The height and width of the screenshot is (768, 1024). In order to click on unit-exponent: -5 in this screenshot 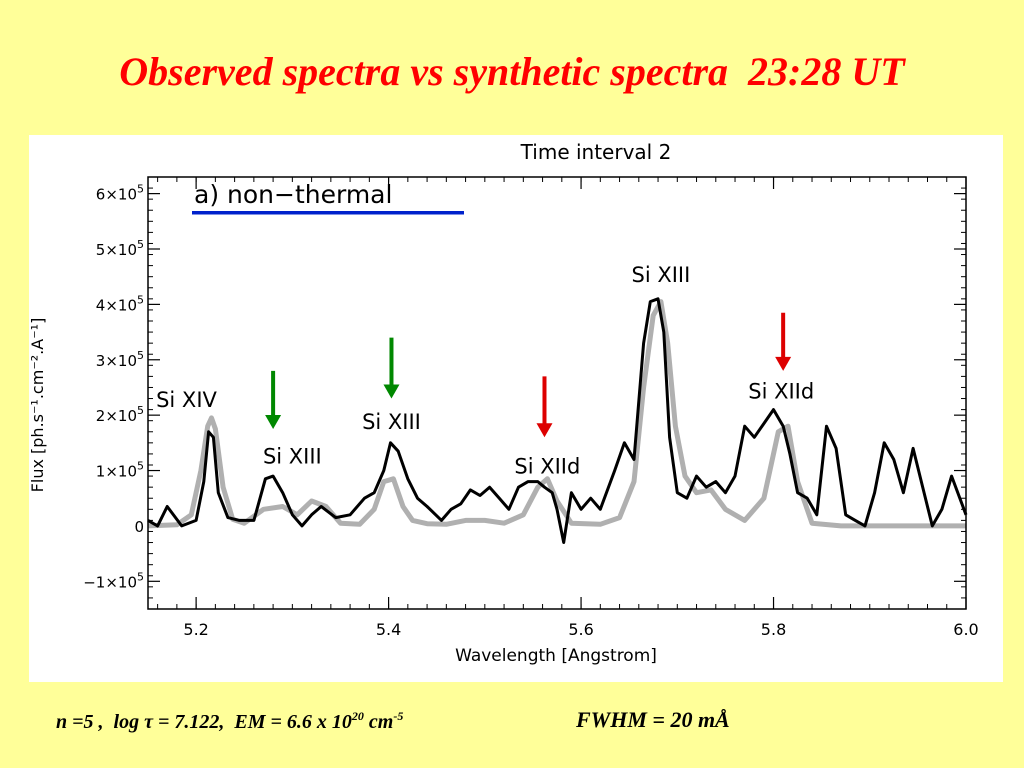, I will do `click(398, 716)`.